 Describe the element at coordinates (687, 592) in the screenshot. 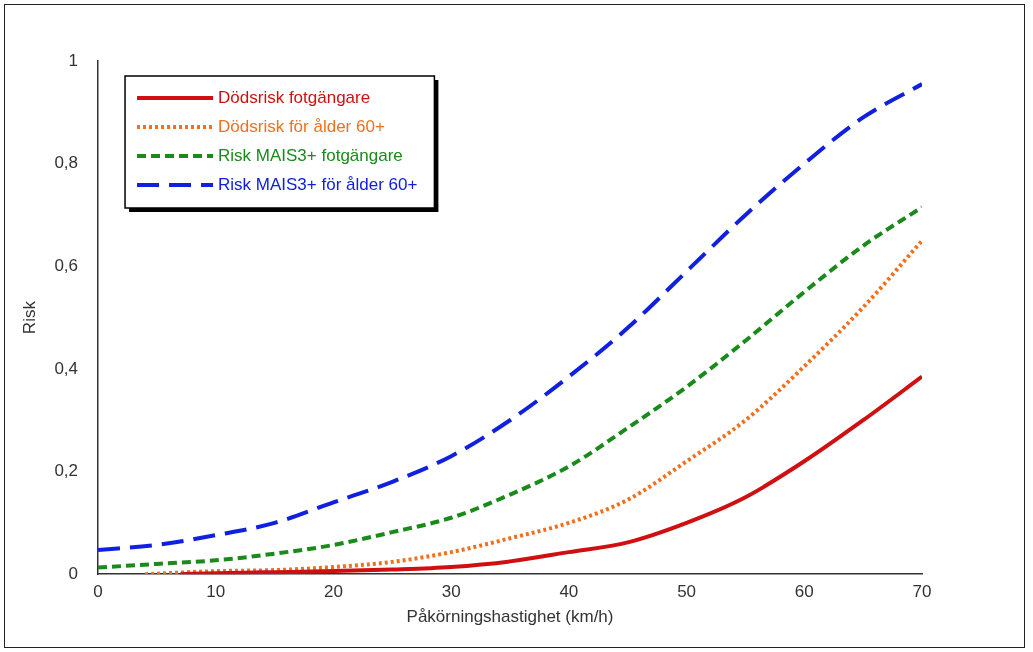

I see `x-tick-label: 50` at that location.